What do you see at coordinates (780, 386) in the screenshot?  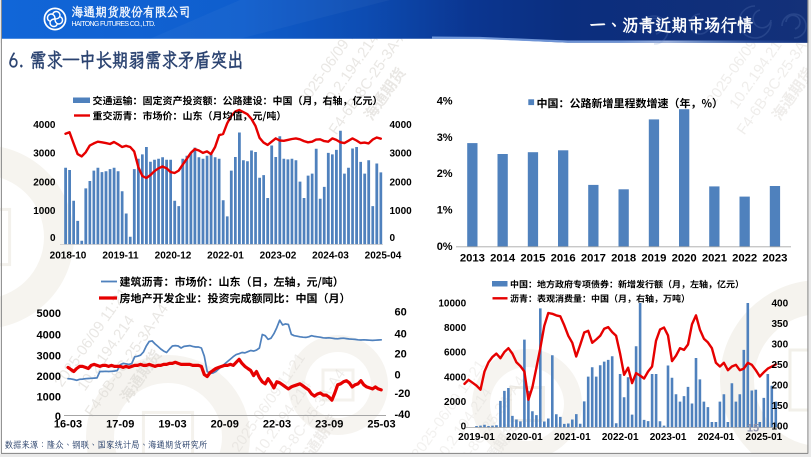 I see `svg-text: 200` at bounding box center [780, 386].